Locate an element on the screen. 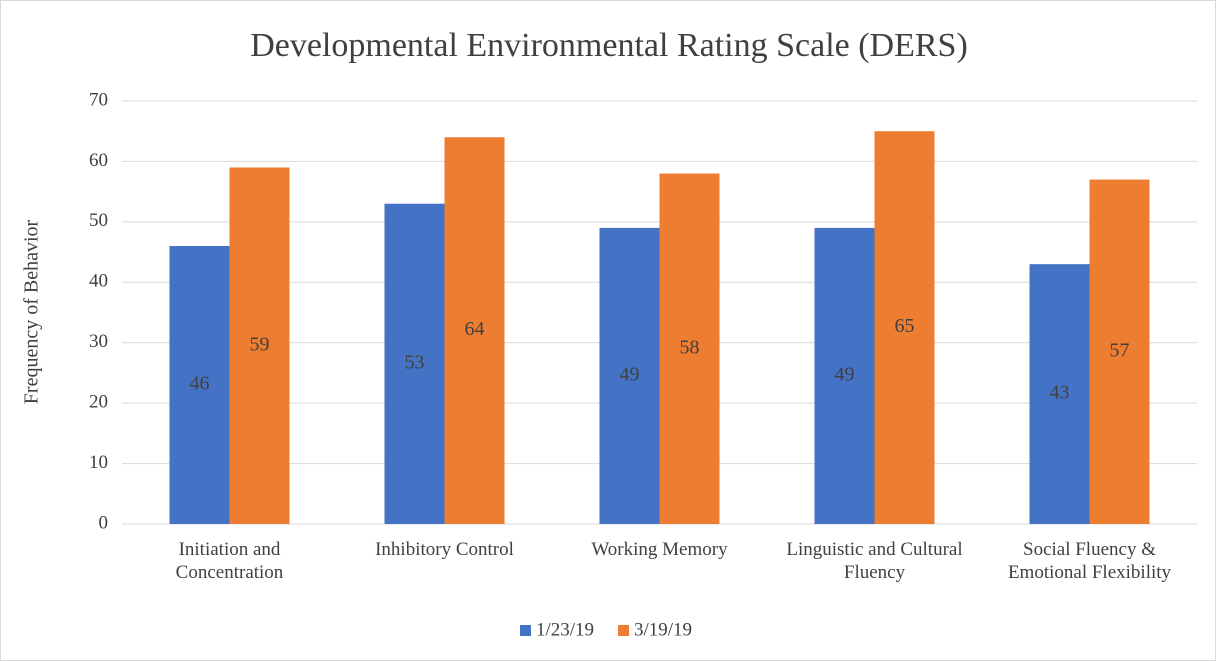 The image size is (1217, 662). data-label: 65 is located at coordinates (905, 326).